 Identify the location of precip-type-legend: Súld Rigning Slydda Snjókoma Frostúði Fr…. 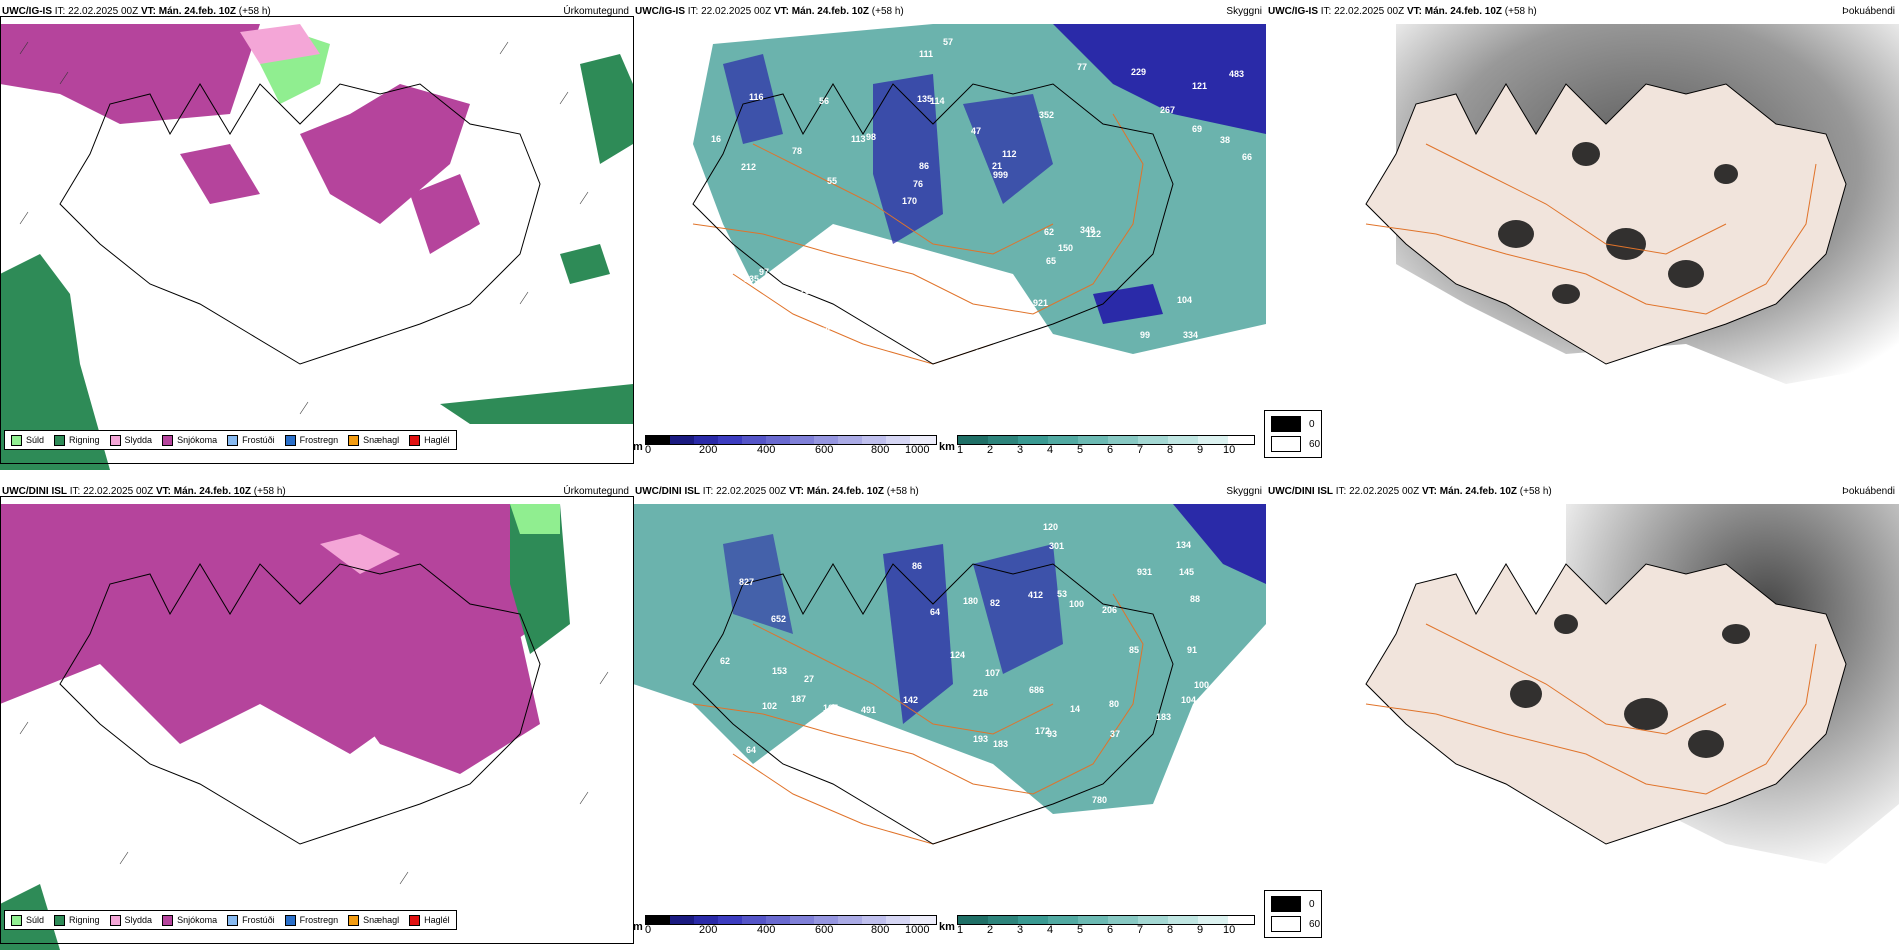
(230, 920).